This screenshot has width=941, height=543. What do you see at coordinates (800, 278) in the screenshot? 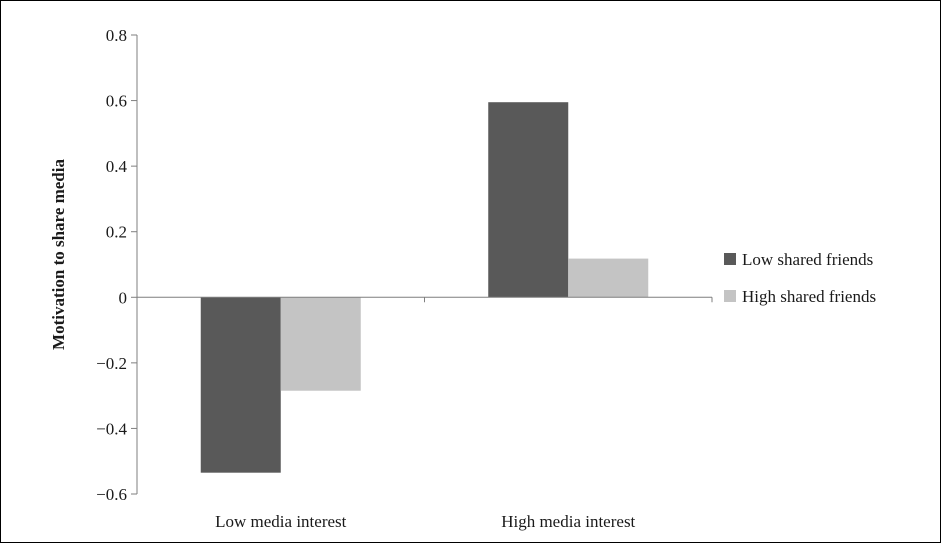
I see `legend: Low shared friends High shared friends` at bounding box center [800, 278].